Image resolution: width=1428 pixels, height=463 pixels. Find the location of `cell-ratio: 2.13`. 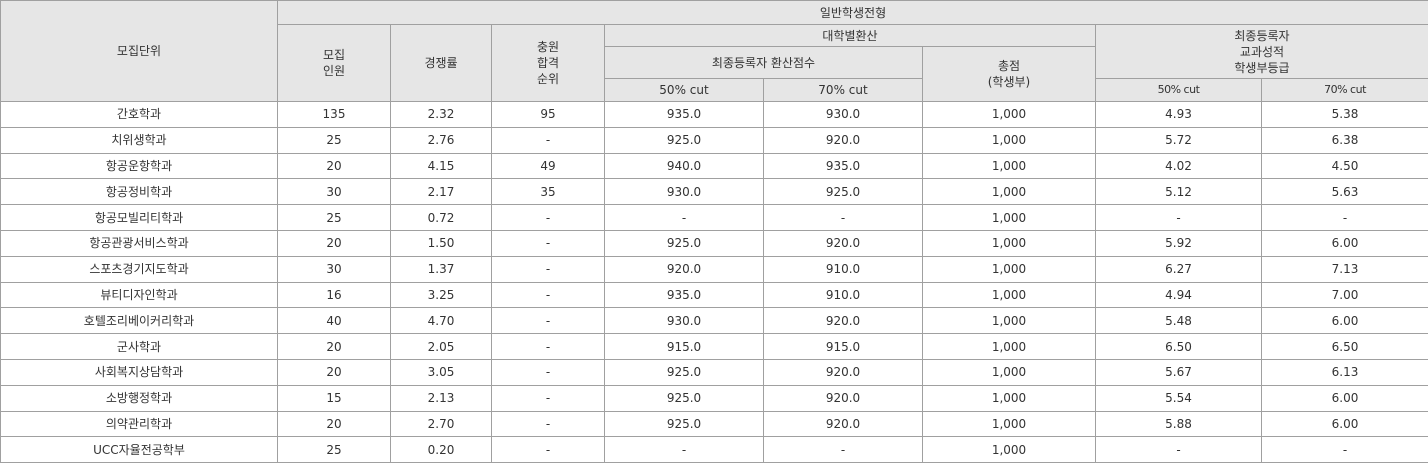

cell-ratio: 2.13 is located at coordinates (441, 398).